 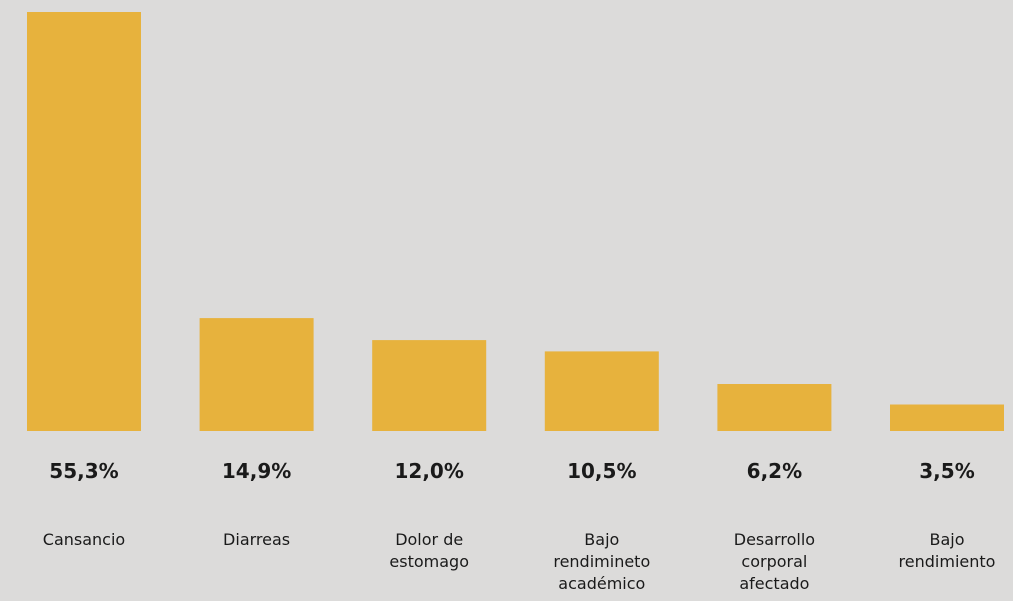 I want to click on category-label-line: Cansancio, so click(x=84, y=539).